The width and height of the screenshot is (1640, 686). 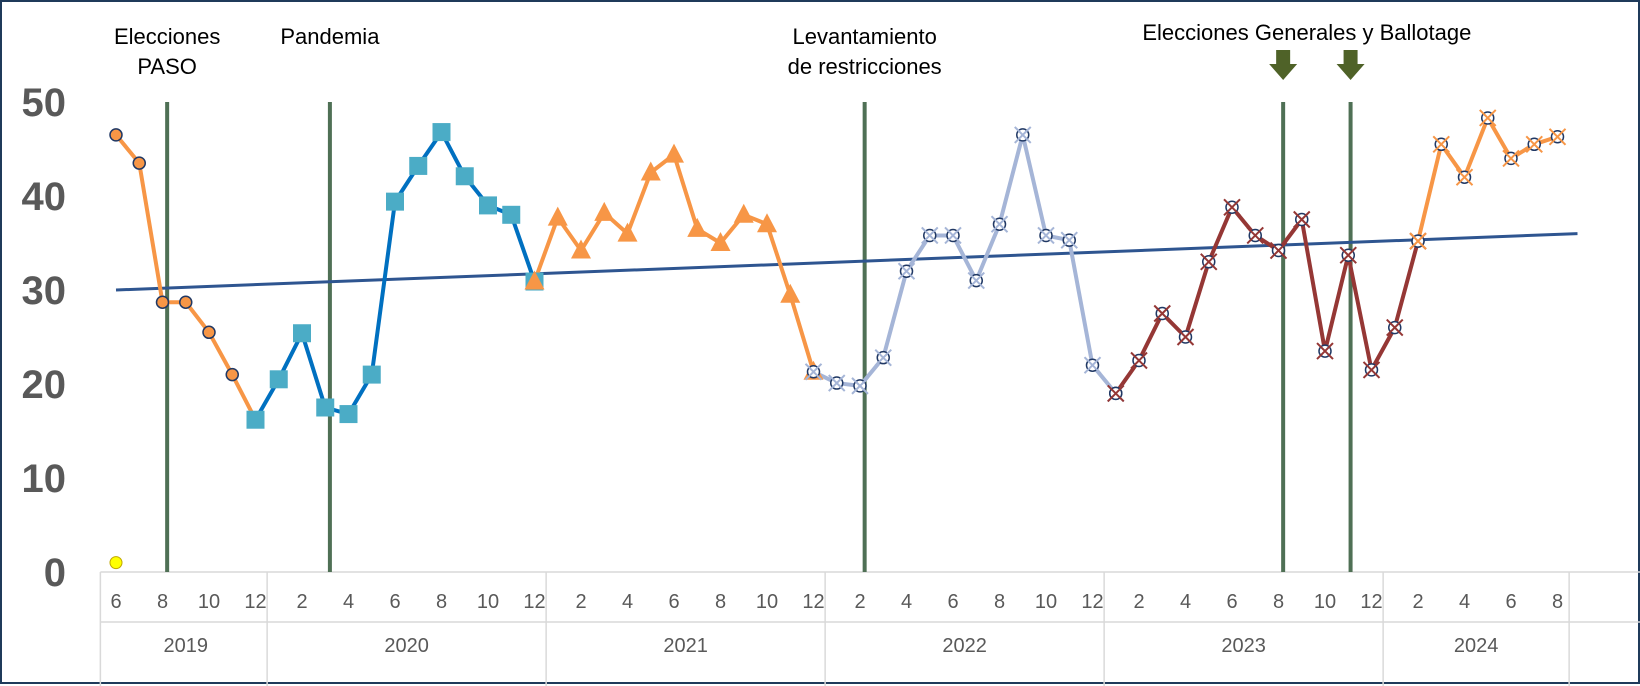 What do you see at coordinates (674, 261) in the screenshot?
I see `series-3-markers` at bounding box center [674, 261].